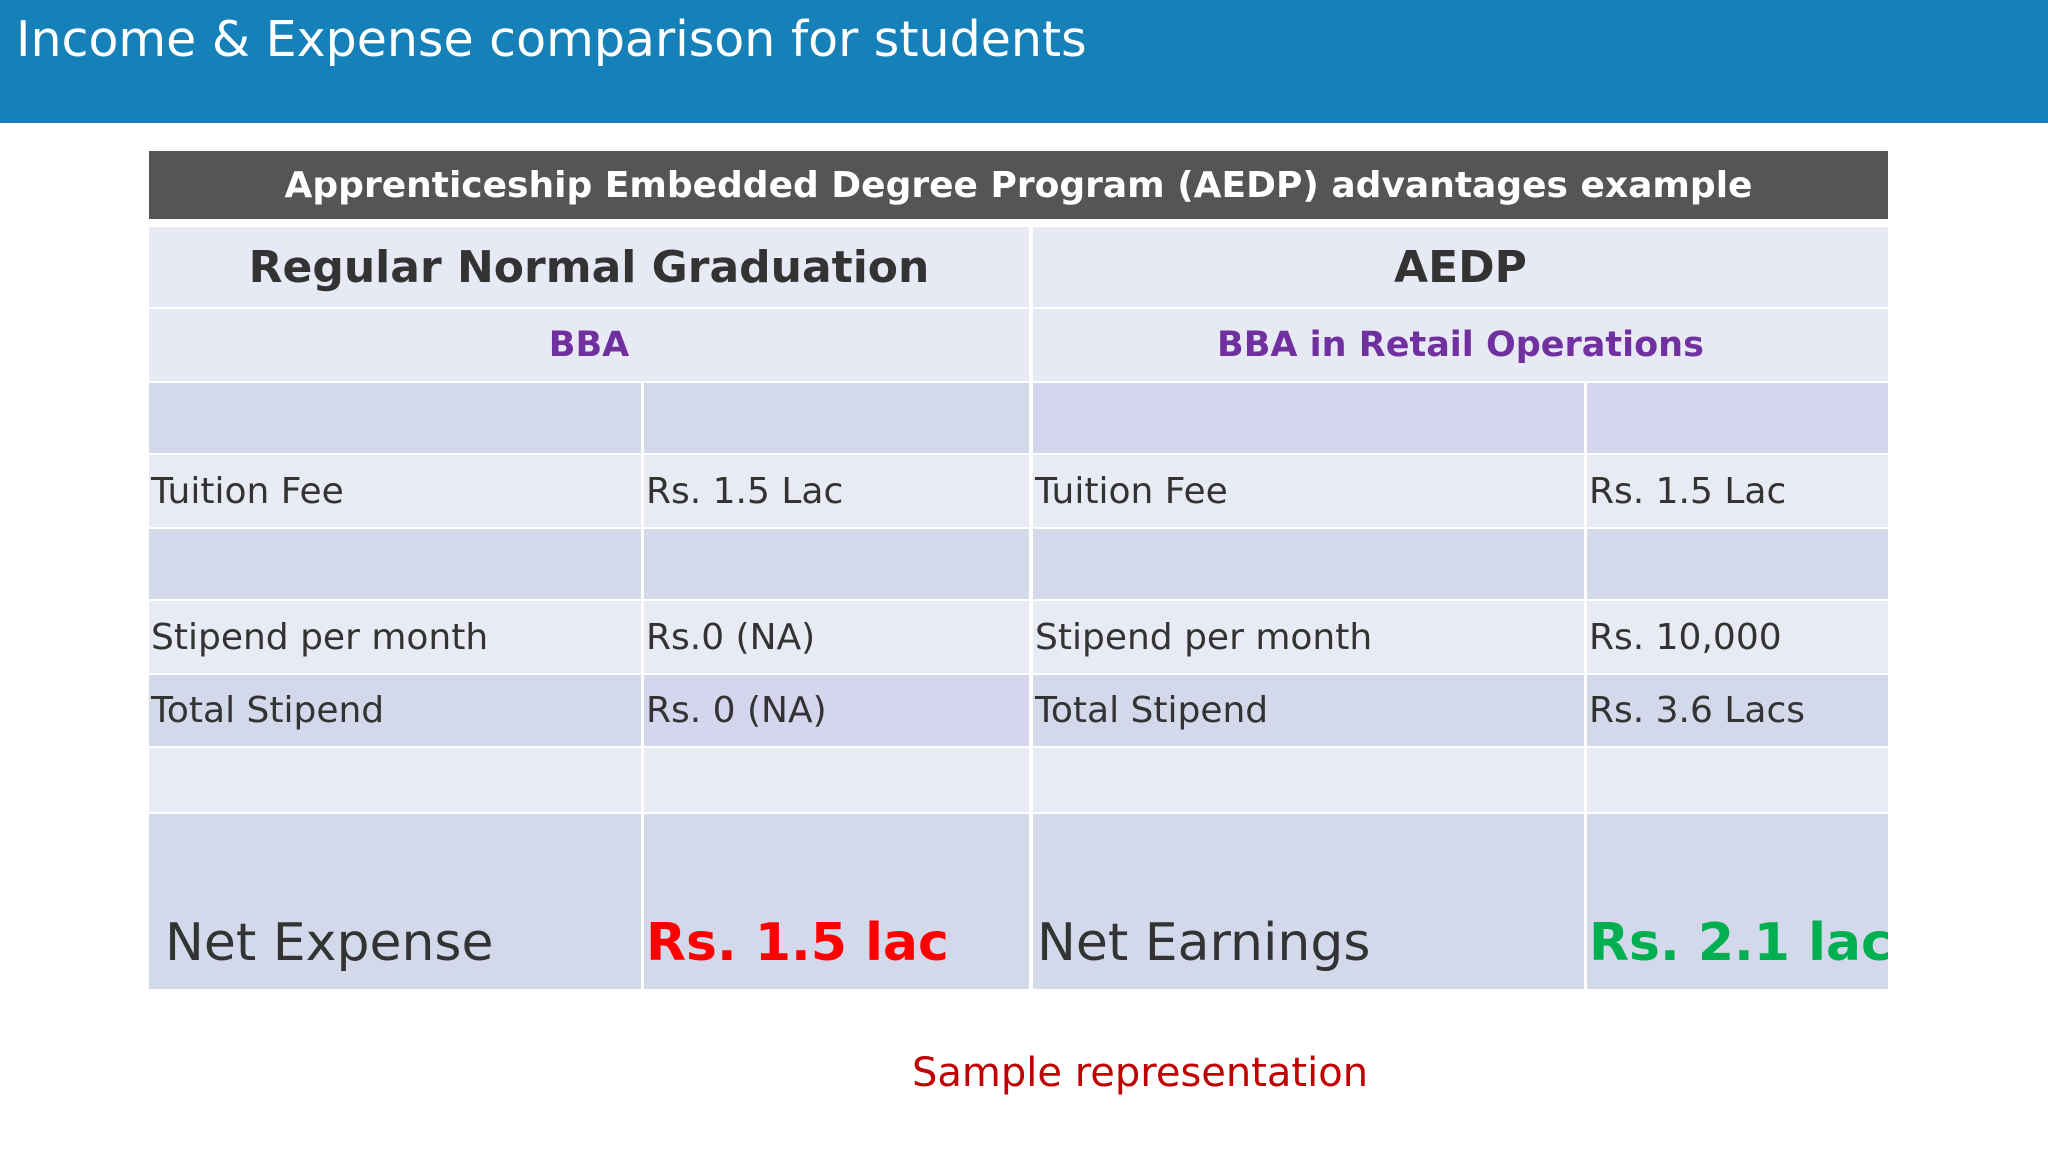 This screenshot has height=1152, width=2048. What do you see at coordinates (1737, 710) in the screenshot?
I see `right-total-stipend-value: Rs. 3.6 Lacs` at bounding box center [1737, 710].